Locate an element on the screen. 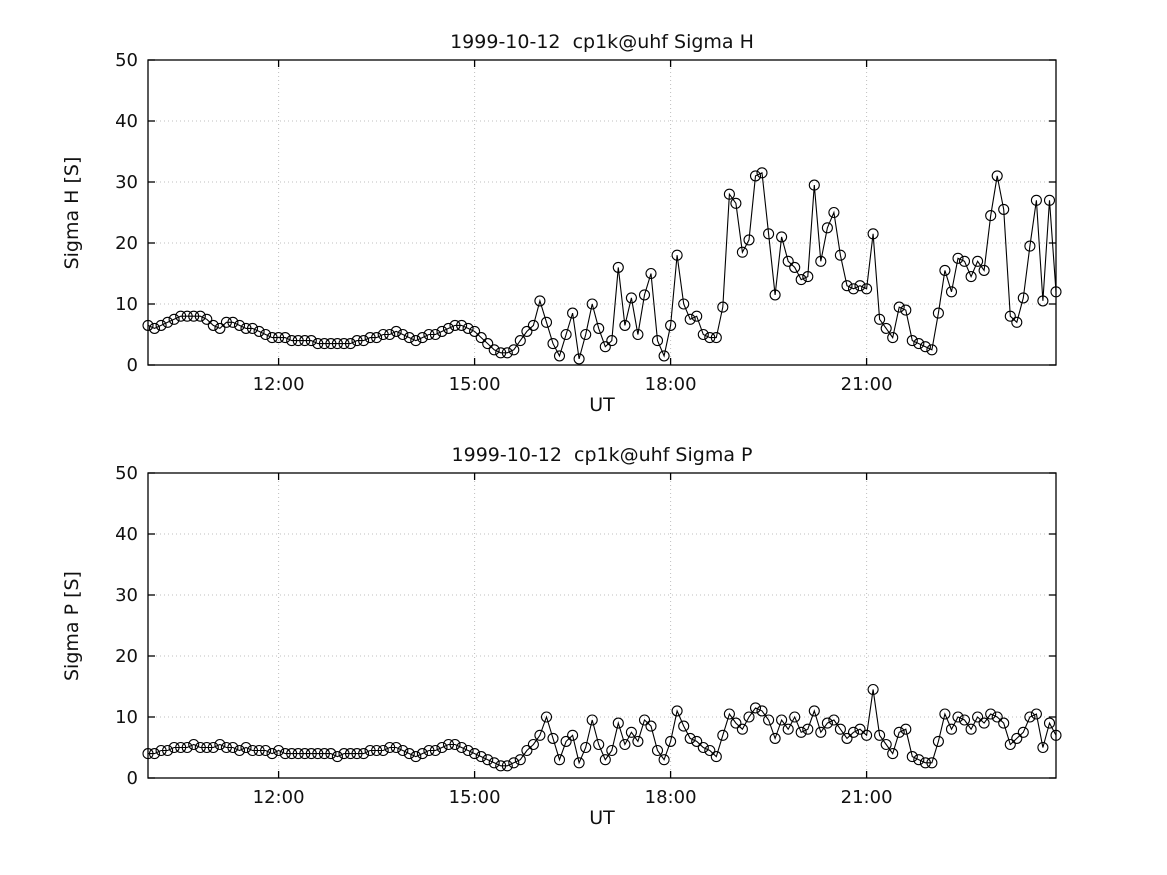  plot-title-sigma-p: 1999-10-12 cp1k@uhf Sigma P is located at coordinates (602, 455).